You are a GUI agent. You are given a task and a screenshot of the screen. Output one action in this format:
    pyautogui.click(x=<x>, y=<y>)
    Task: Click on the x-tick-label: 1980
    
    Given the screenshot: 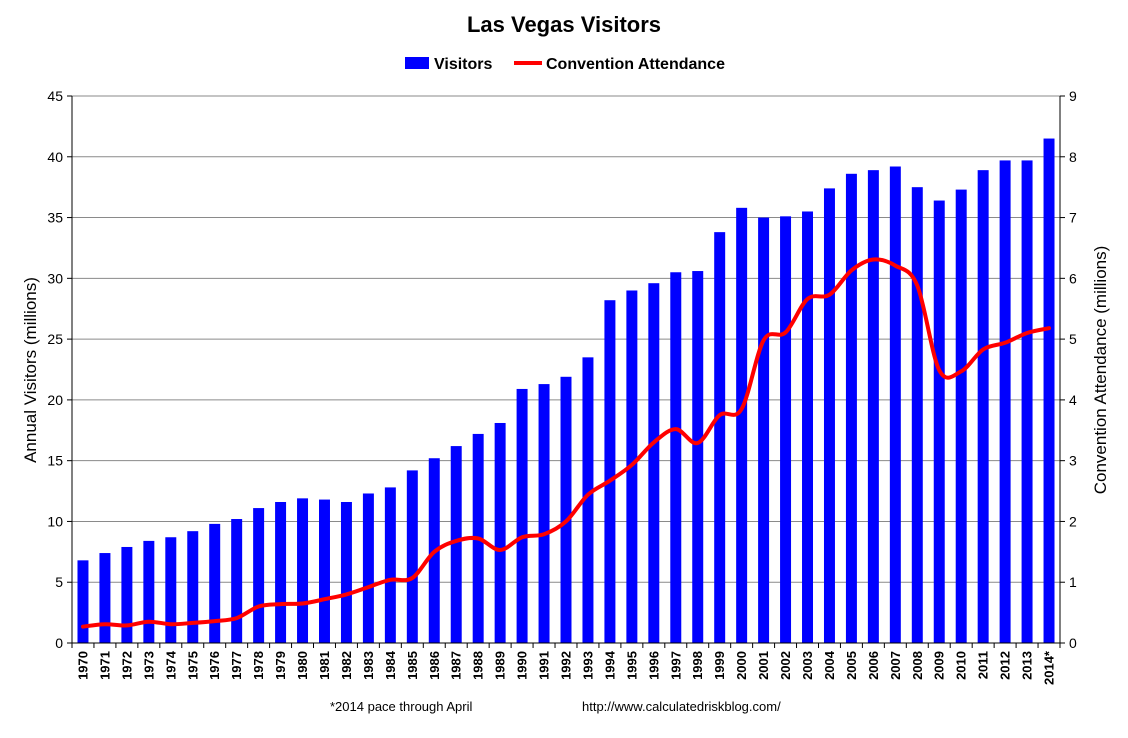 What is the action you would take?
    pyautogui.click(x=302, y=665)
    